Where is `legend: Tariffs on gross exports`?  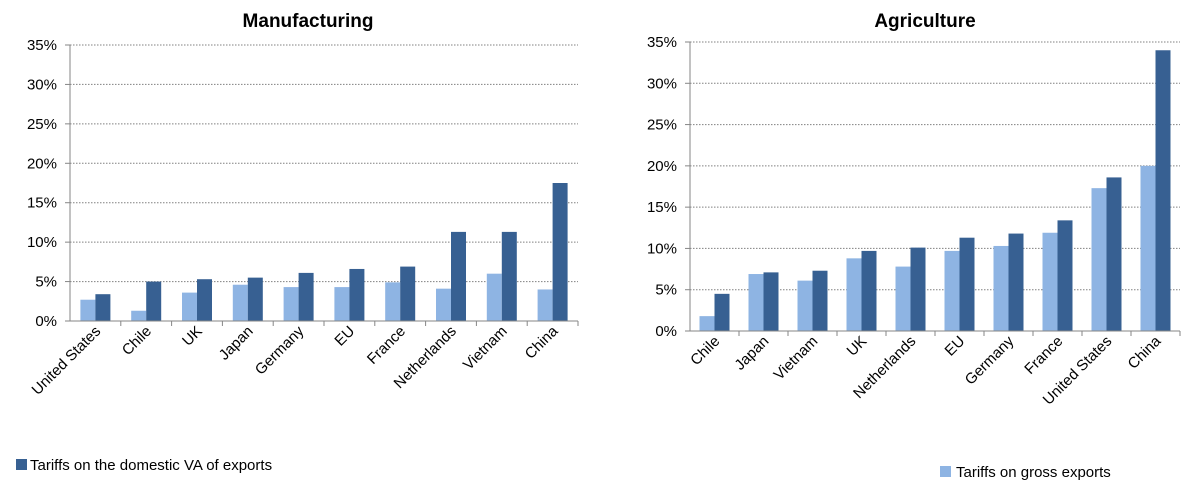
legend: Tariffs on gross exports is located at coordinates (1025, 472).